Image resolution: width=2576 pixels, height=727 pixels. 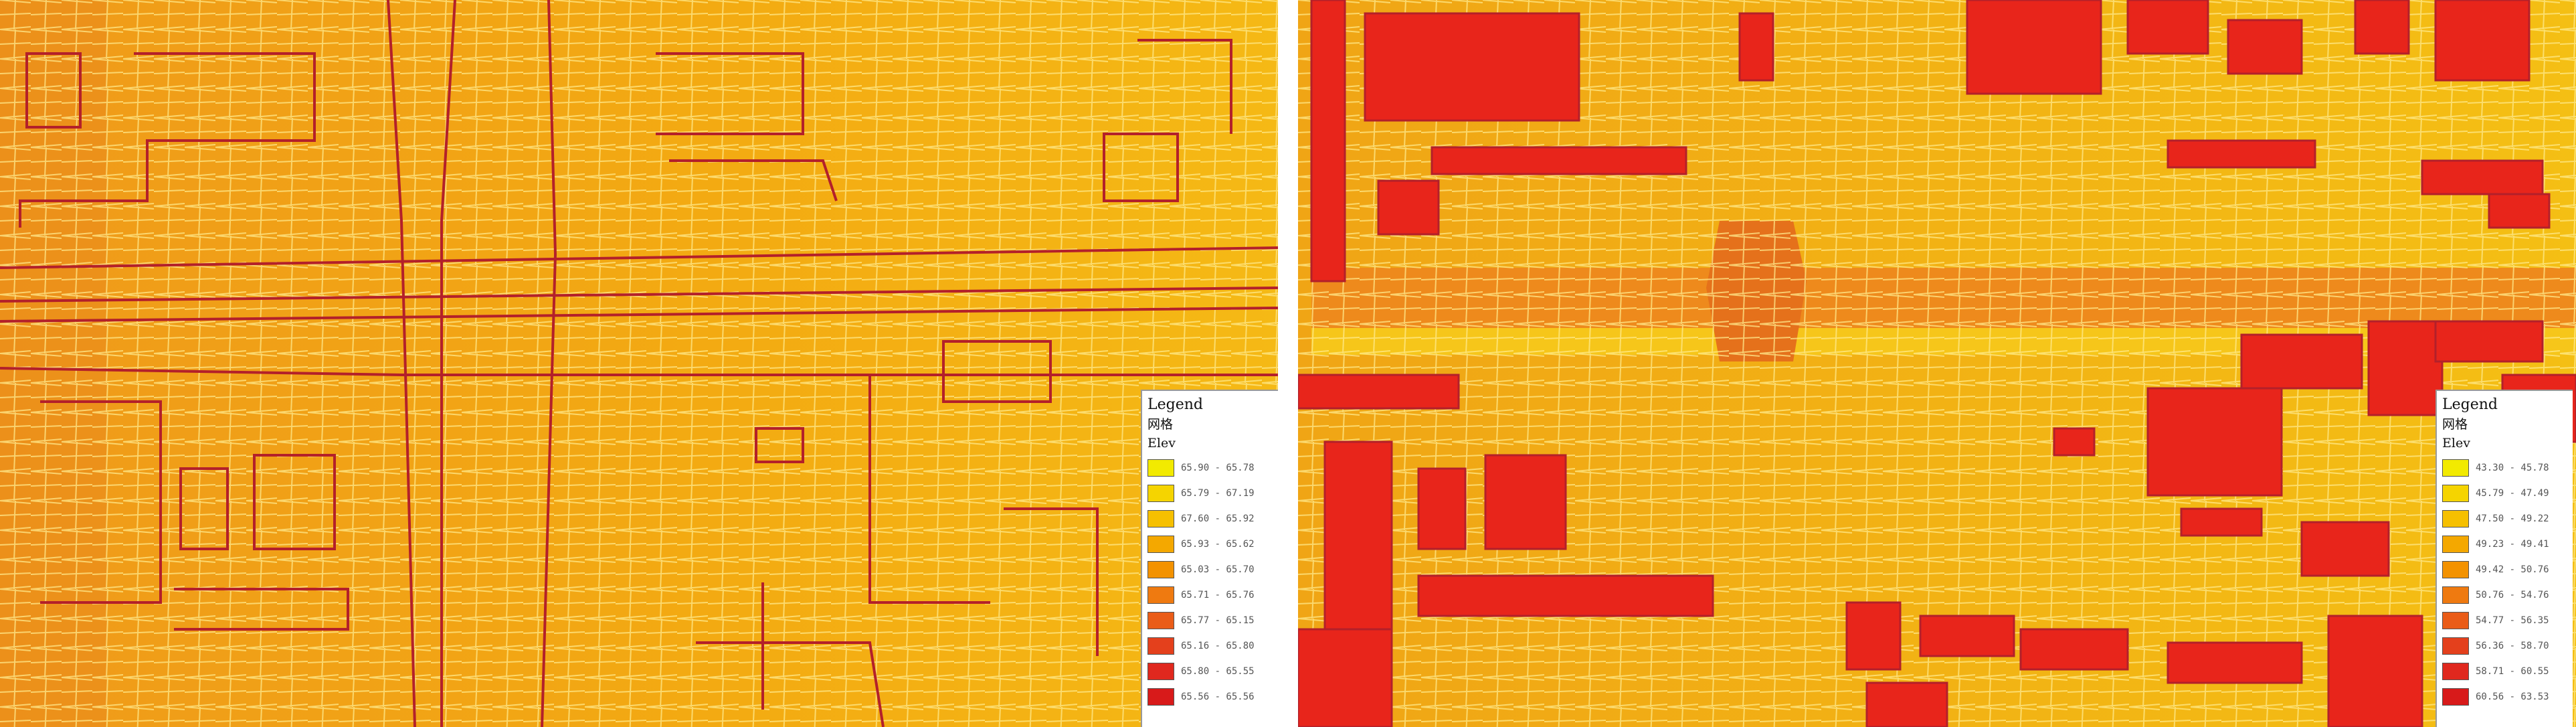 I want to click on legend-range-label: 65.79 - 67.19, so click(x=1218, y=493).